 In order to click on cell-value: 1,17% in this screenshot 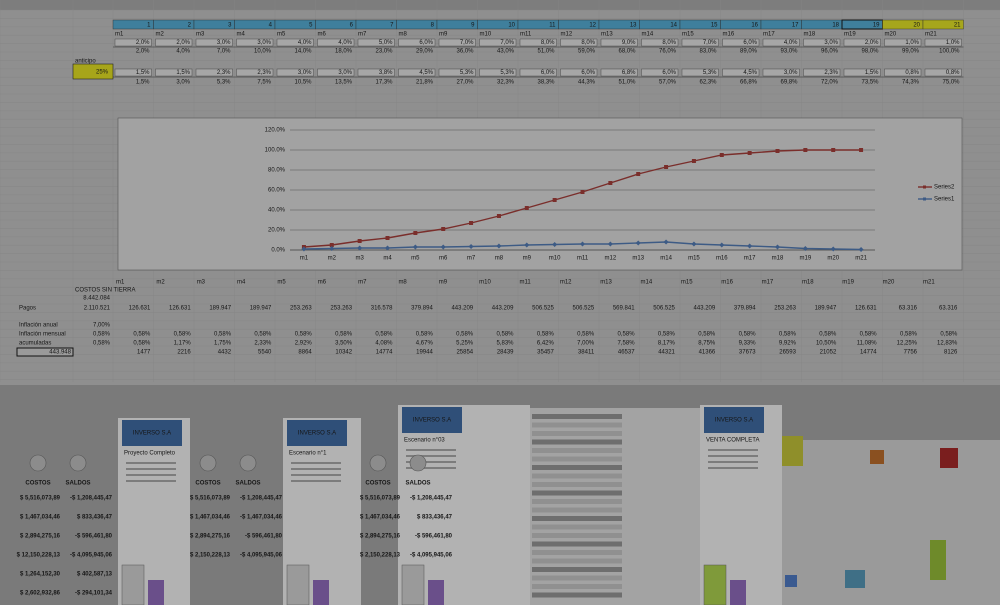, I will do `click(183, 344)`.